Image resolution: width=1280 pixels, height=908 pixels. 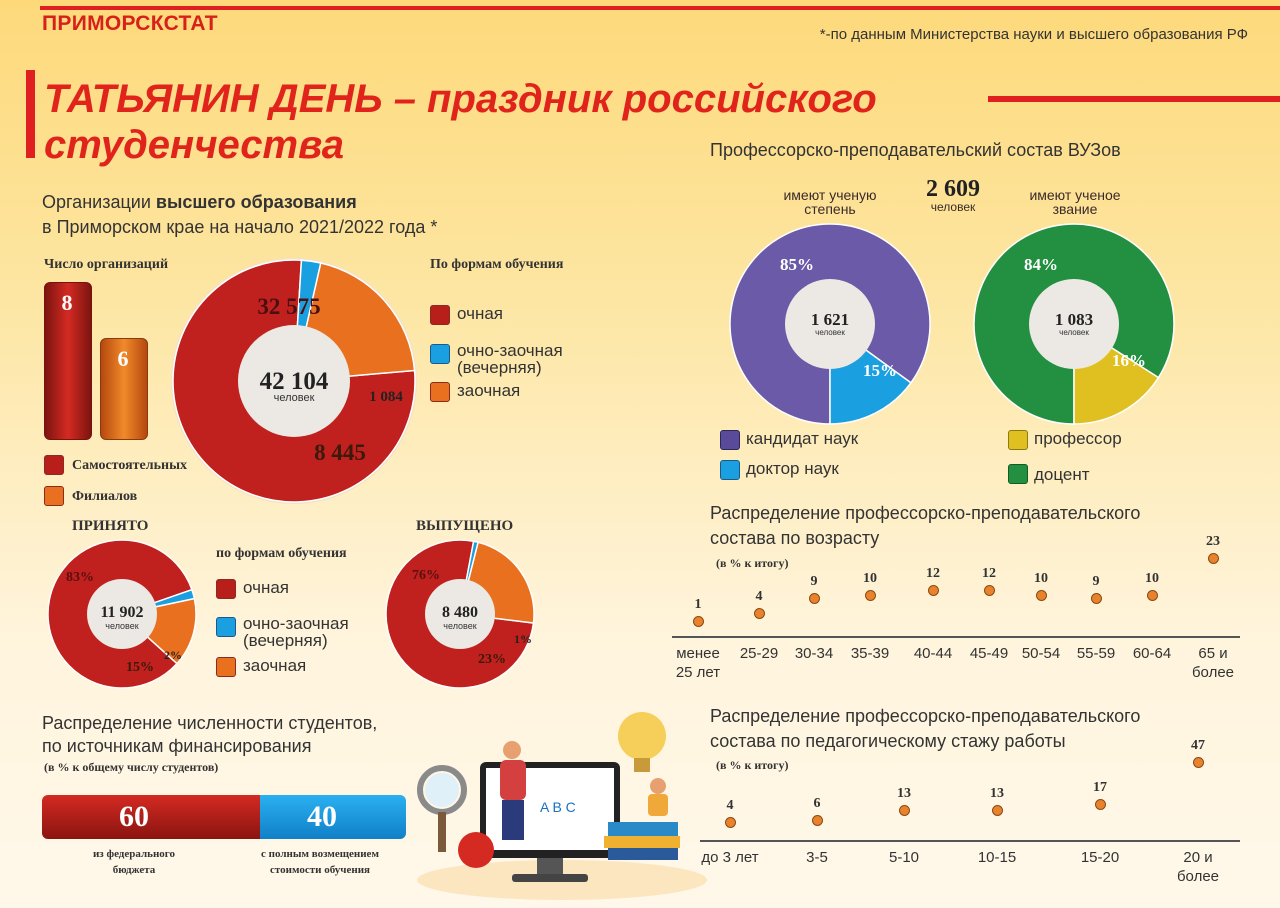 What do you see at coordinates (294, 398) in the screenshot?
I see `students-total-unit: человек` at bounding box center [294, 398].